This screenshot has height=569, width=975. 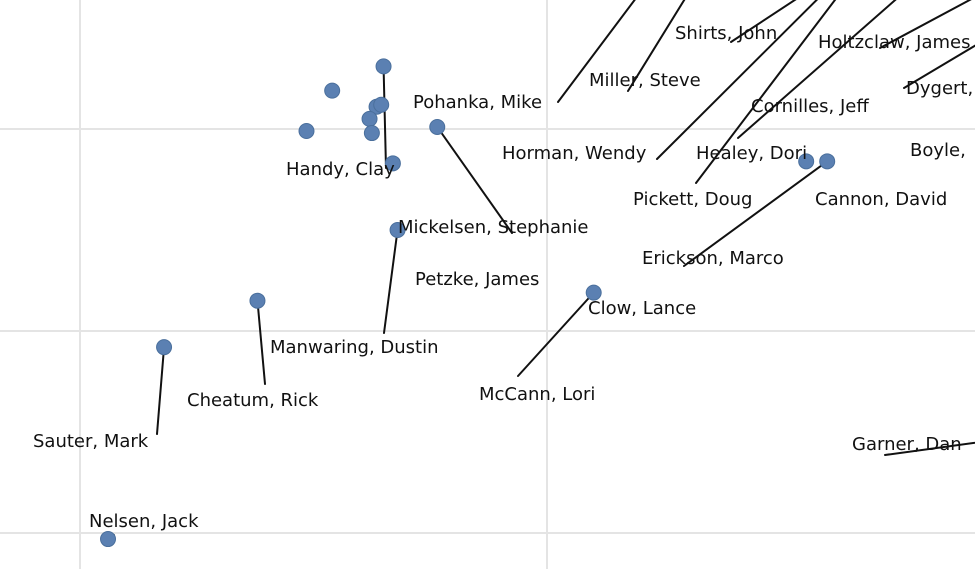 What do you see at coordinates (493, 227) in the screenshot?
I see `point-label: Mickelsen, Stephanie` at bounding box center [493, 227].